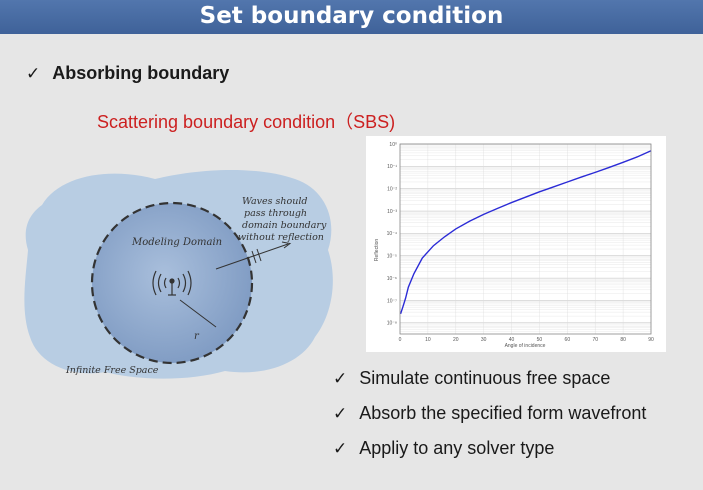 The height and width of the screenshot is (490, 703). Describe the element at coordinates (503, 413) in the screenshot. I see `feature-label: Absorb the specified form wavefront` at that location.